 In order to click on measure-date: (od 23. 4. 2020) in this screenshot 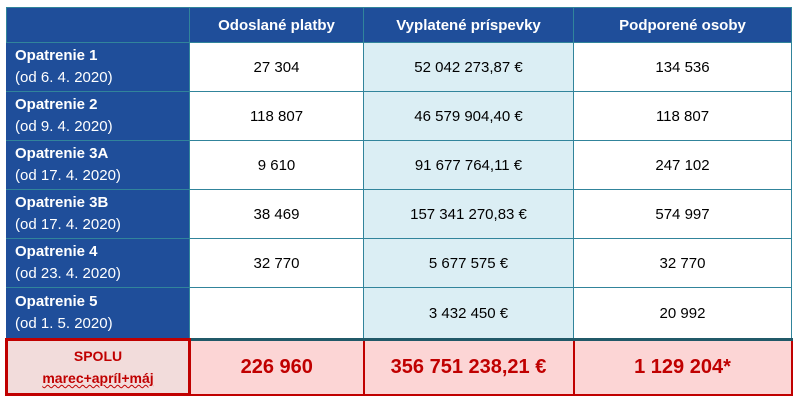, I will do `click(68, 273)`.